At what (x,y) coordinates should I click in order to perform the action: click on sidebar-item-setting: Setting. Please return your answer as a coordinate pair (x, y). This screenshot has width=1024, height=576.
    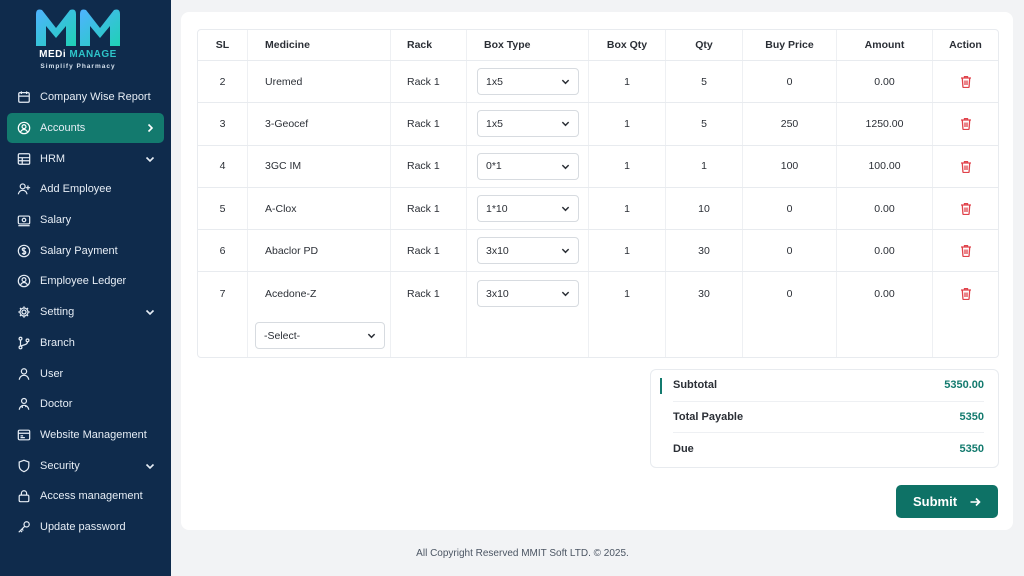
    Looking at the image, I should click on (85, 312).